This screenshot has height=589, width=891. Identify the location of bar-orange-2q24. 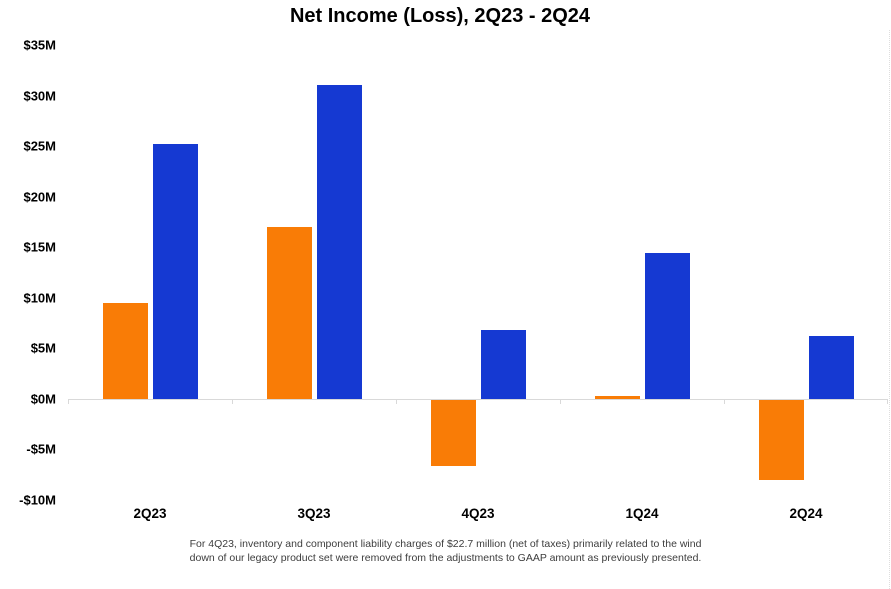
(781, 439).